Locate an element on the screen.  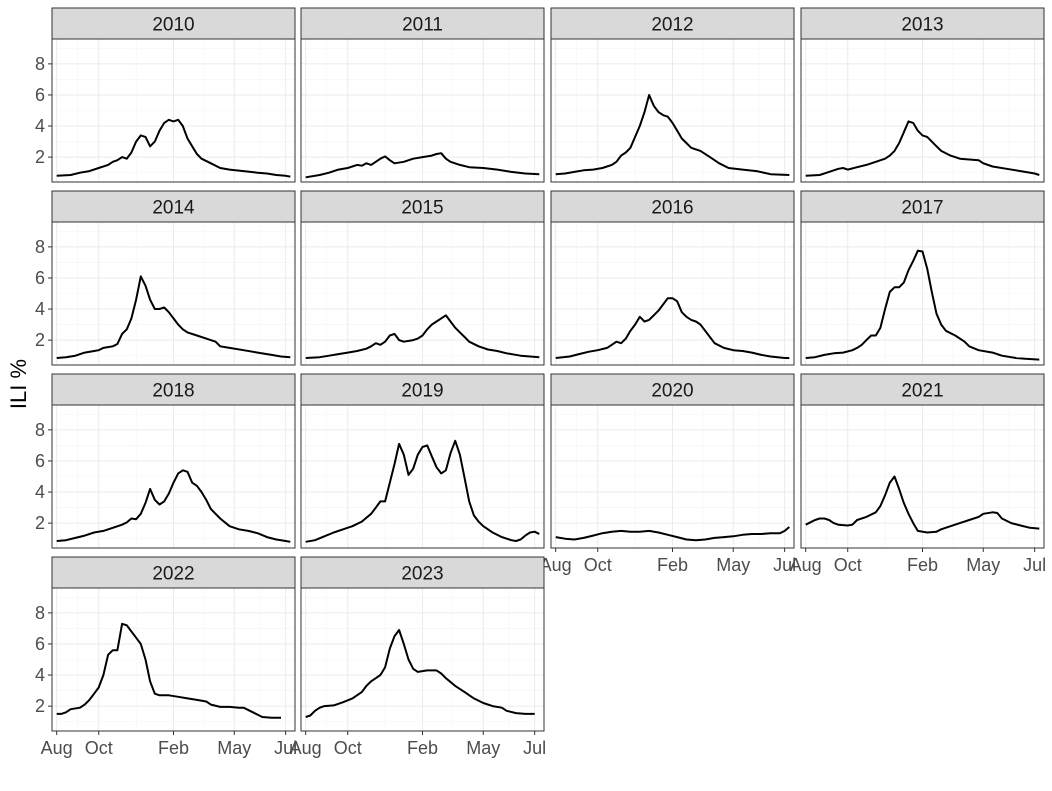
facet-strip-label: 2018 is located at coordinates (173, 391).